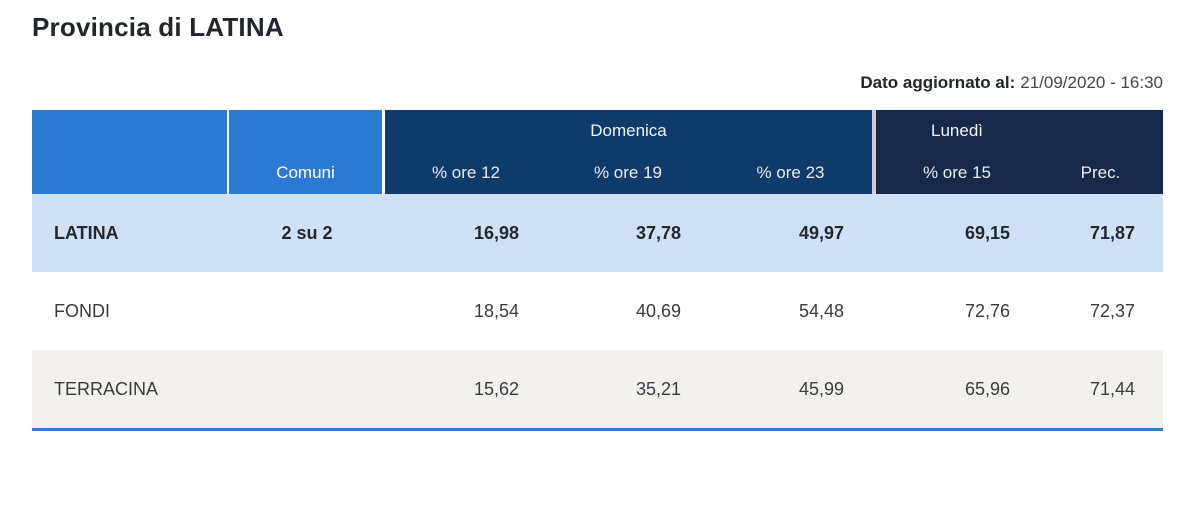 The image size is (1200, 528). I want to click on last-updated-label: Dato aggiornato al:, so click(938, 82).